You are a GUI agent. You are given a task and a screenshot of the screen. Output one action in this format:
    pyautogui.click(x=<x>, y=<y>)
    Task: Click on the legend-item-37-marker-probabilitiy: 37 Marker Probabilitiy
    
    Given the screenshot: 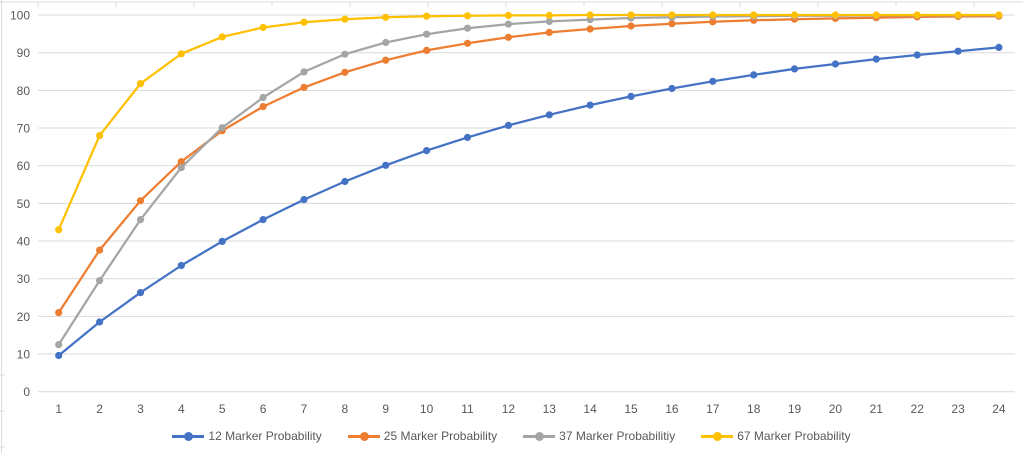 What is the action you would take?
    pyautogui.click(x=599, y=436)
    